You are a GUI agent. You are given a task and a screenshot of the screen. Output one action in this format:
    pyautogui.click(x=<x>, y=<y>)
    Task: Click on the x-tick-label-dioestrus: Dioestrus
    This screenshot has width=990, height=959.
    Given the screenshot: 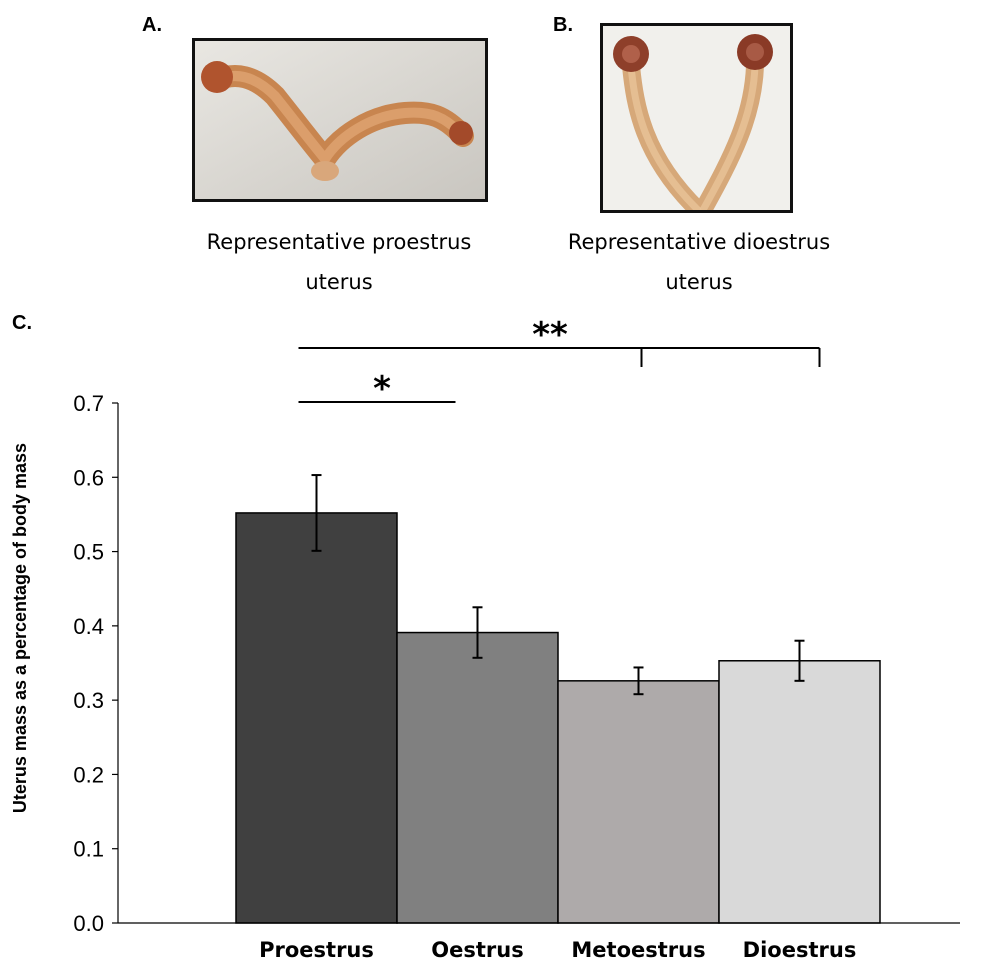 What is the action you would take?
    pyautogui.click(x=800, y=948)
    